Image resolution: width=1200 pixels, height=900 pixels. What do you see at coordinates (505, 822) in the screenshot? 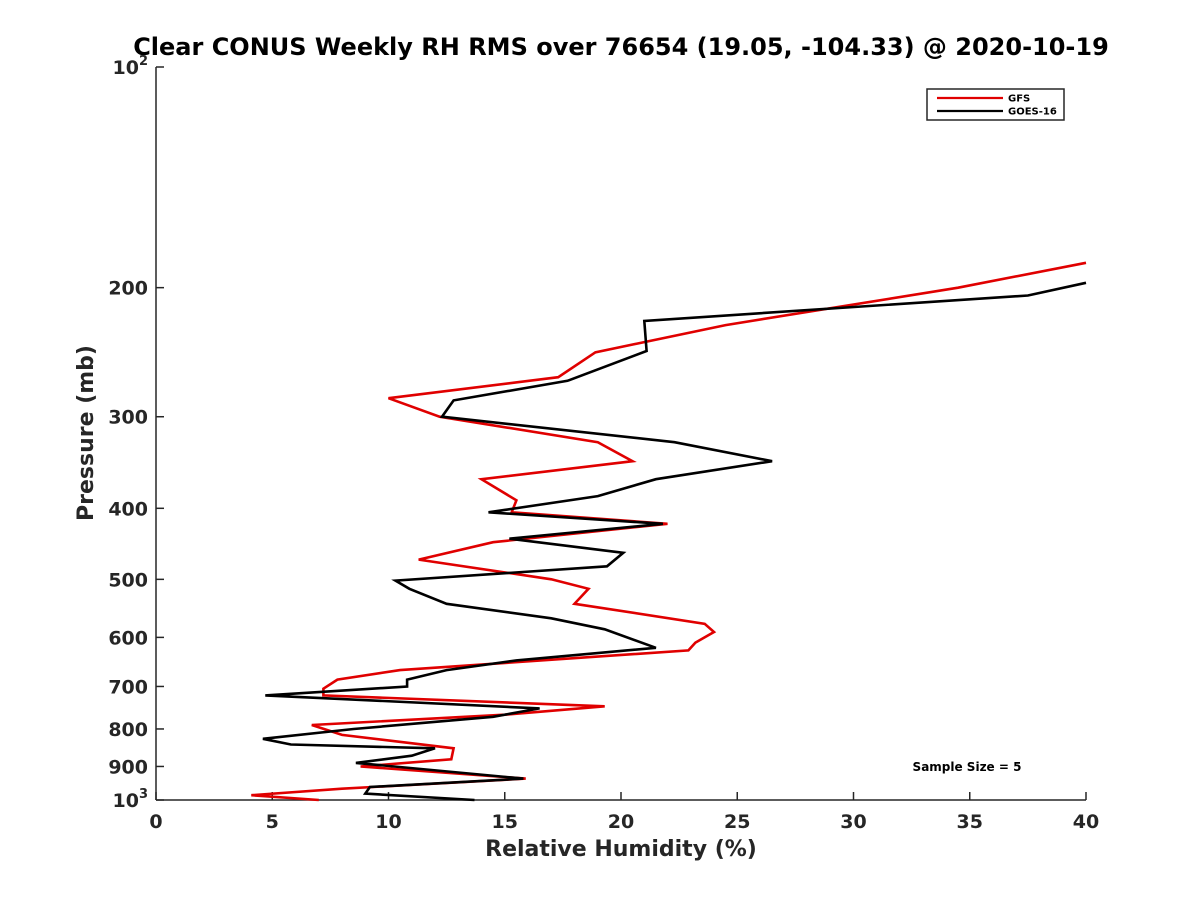
I see `x-tick-label: 15` at bounding box center [505, 822].